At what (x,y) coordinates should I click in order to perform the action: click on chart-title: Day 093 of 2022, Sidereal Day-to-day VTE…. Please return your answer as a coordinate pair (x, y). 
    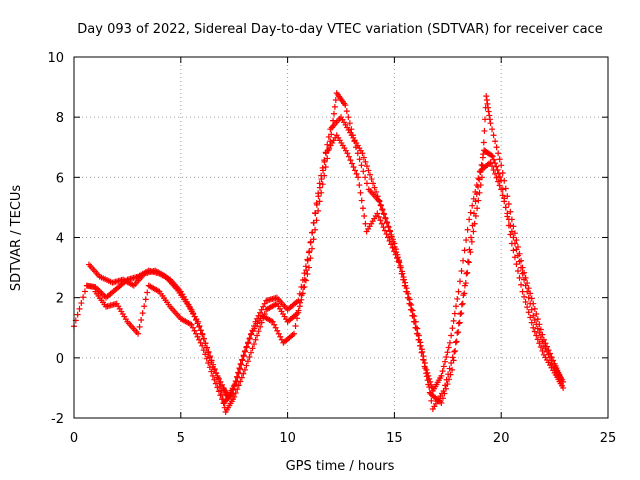
    Looking at the image, I should click on (339, 29).